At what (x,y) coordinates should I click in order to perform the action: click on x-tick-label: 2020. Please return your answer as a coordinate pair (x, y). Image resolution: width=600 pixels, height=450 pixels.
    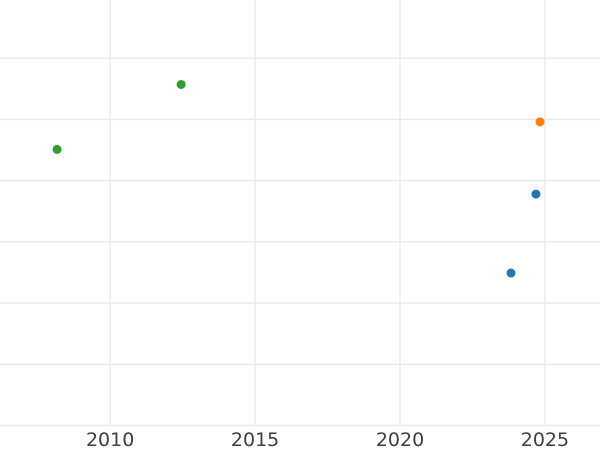
    Looking at the image, I should click on (400, 439).